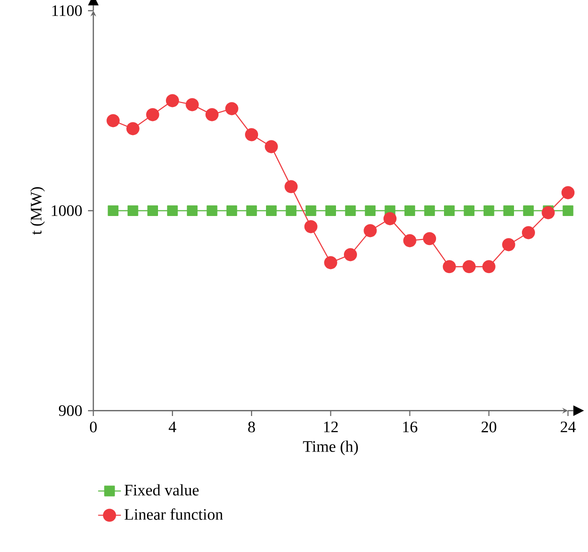 The height and width of the screenshot is (552, 588). I want to click on legend-label: Linear function, so click(173, 514).